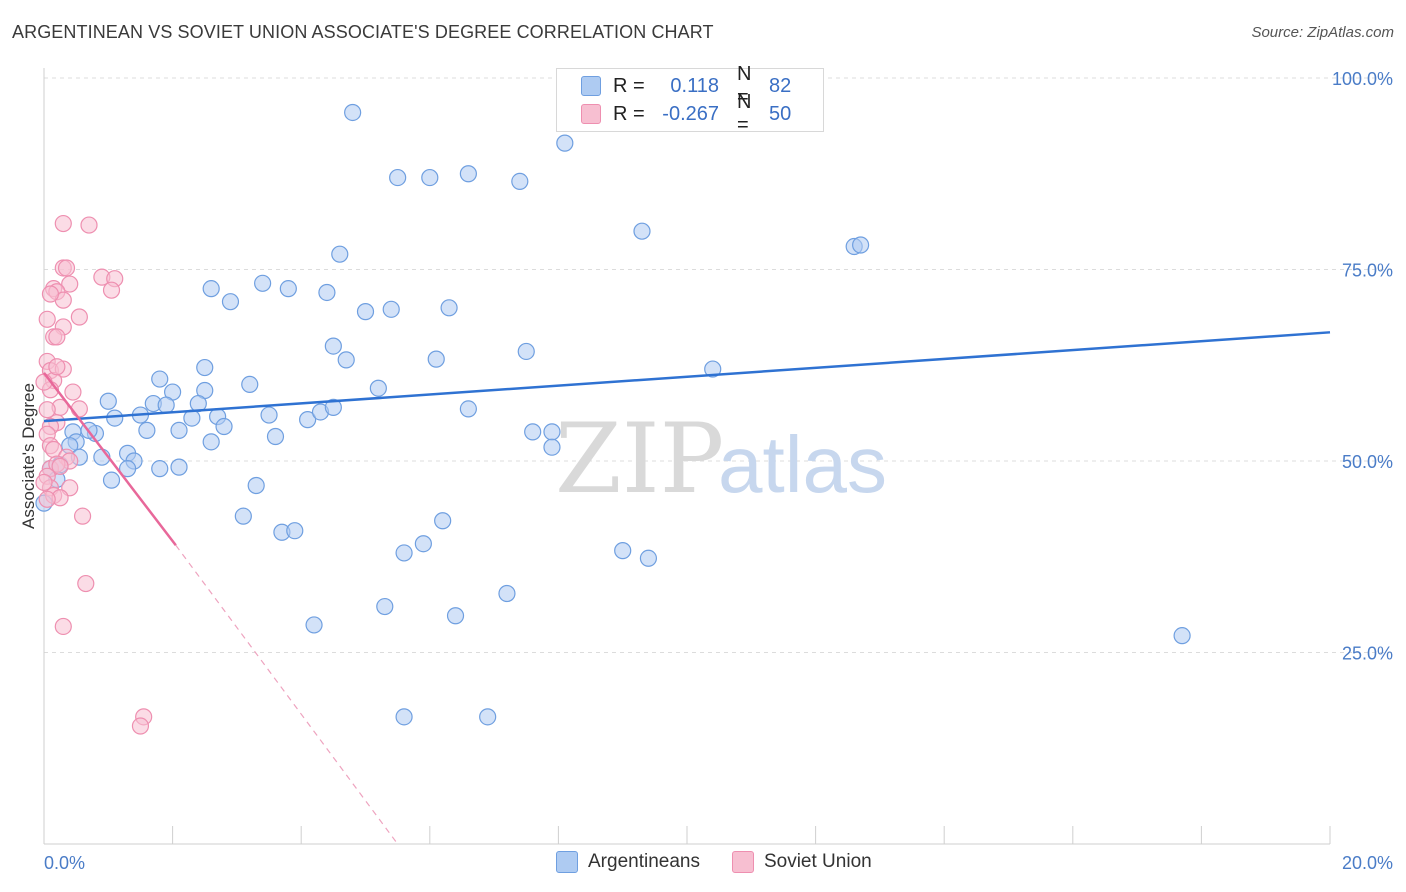  Describe the element at coordinates (802, 464) in the screenshot. I see `watermark-atlas: atlas` at that location.